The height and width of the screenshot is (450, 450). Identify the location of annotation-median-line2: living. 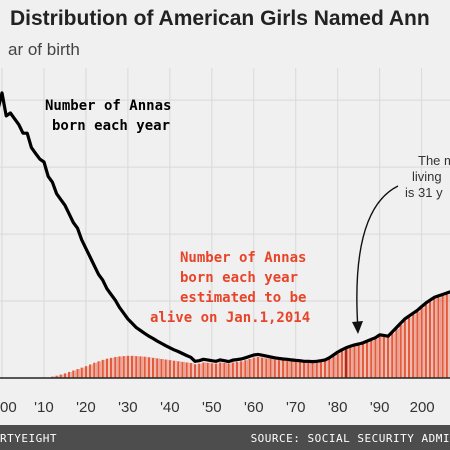
(427, 176).